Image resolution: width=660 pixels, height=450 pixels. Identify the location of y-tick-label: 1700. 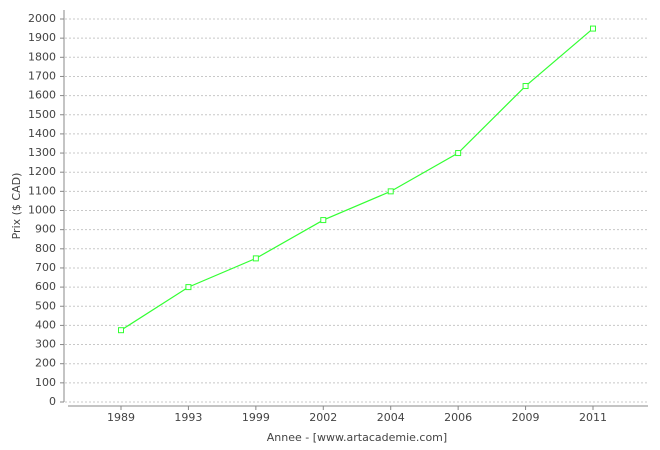
(42, 75).